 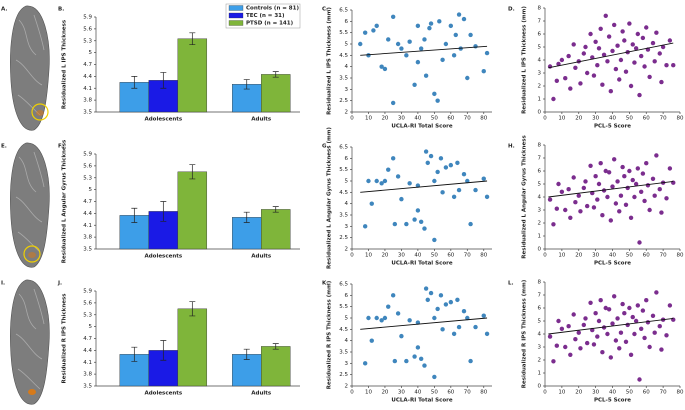 What do you see at coordinates (261, 120) in the screenshot?
I see `x-category-label: Adults` at bounding box center [261, 120].